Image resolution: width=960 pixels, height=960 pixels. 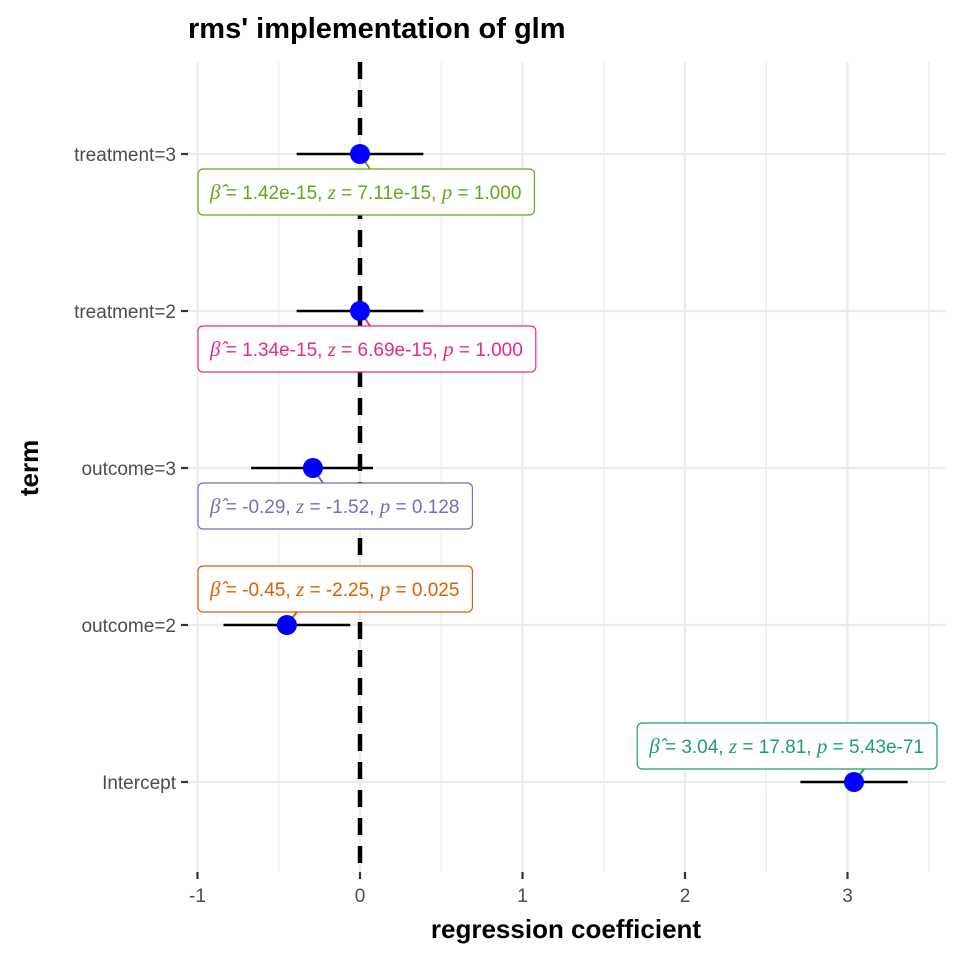 I want to click on x-tick-label: 0, so click(x=360, y=896).